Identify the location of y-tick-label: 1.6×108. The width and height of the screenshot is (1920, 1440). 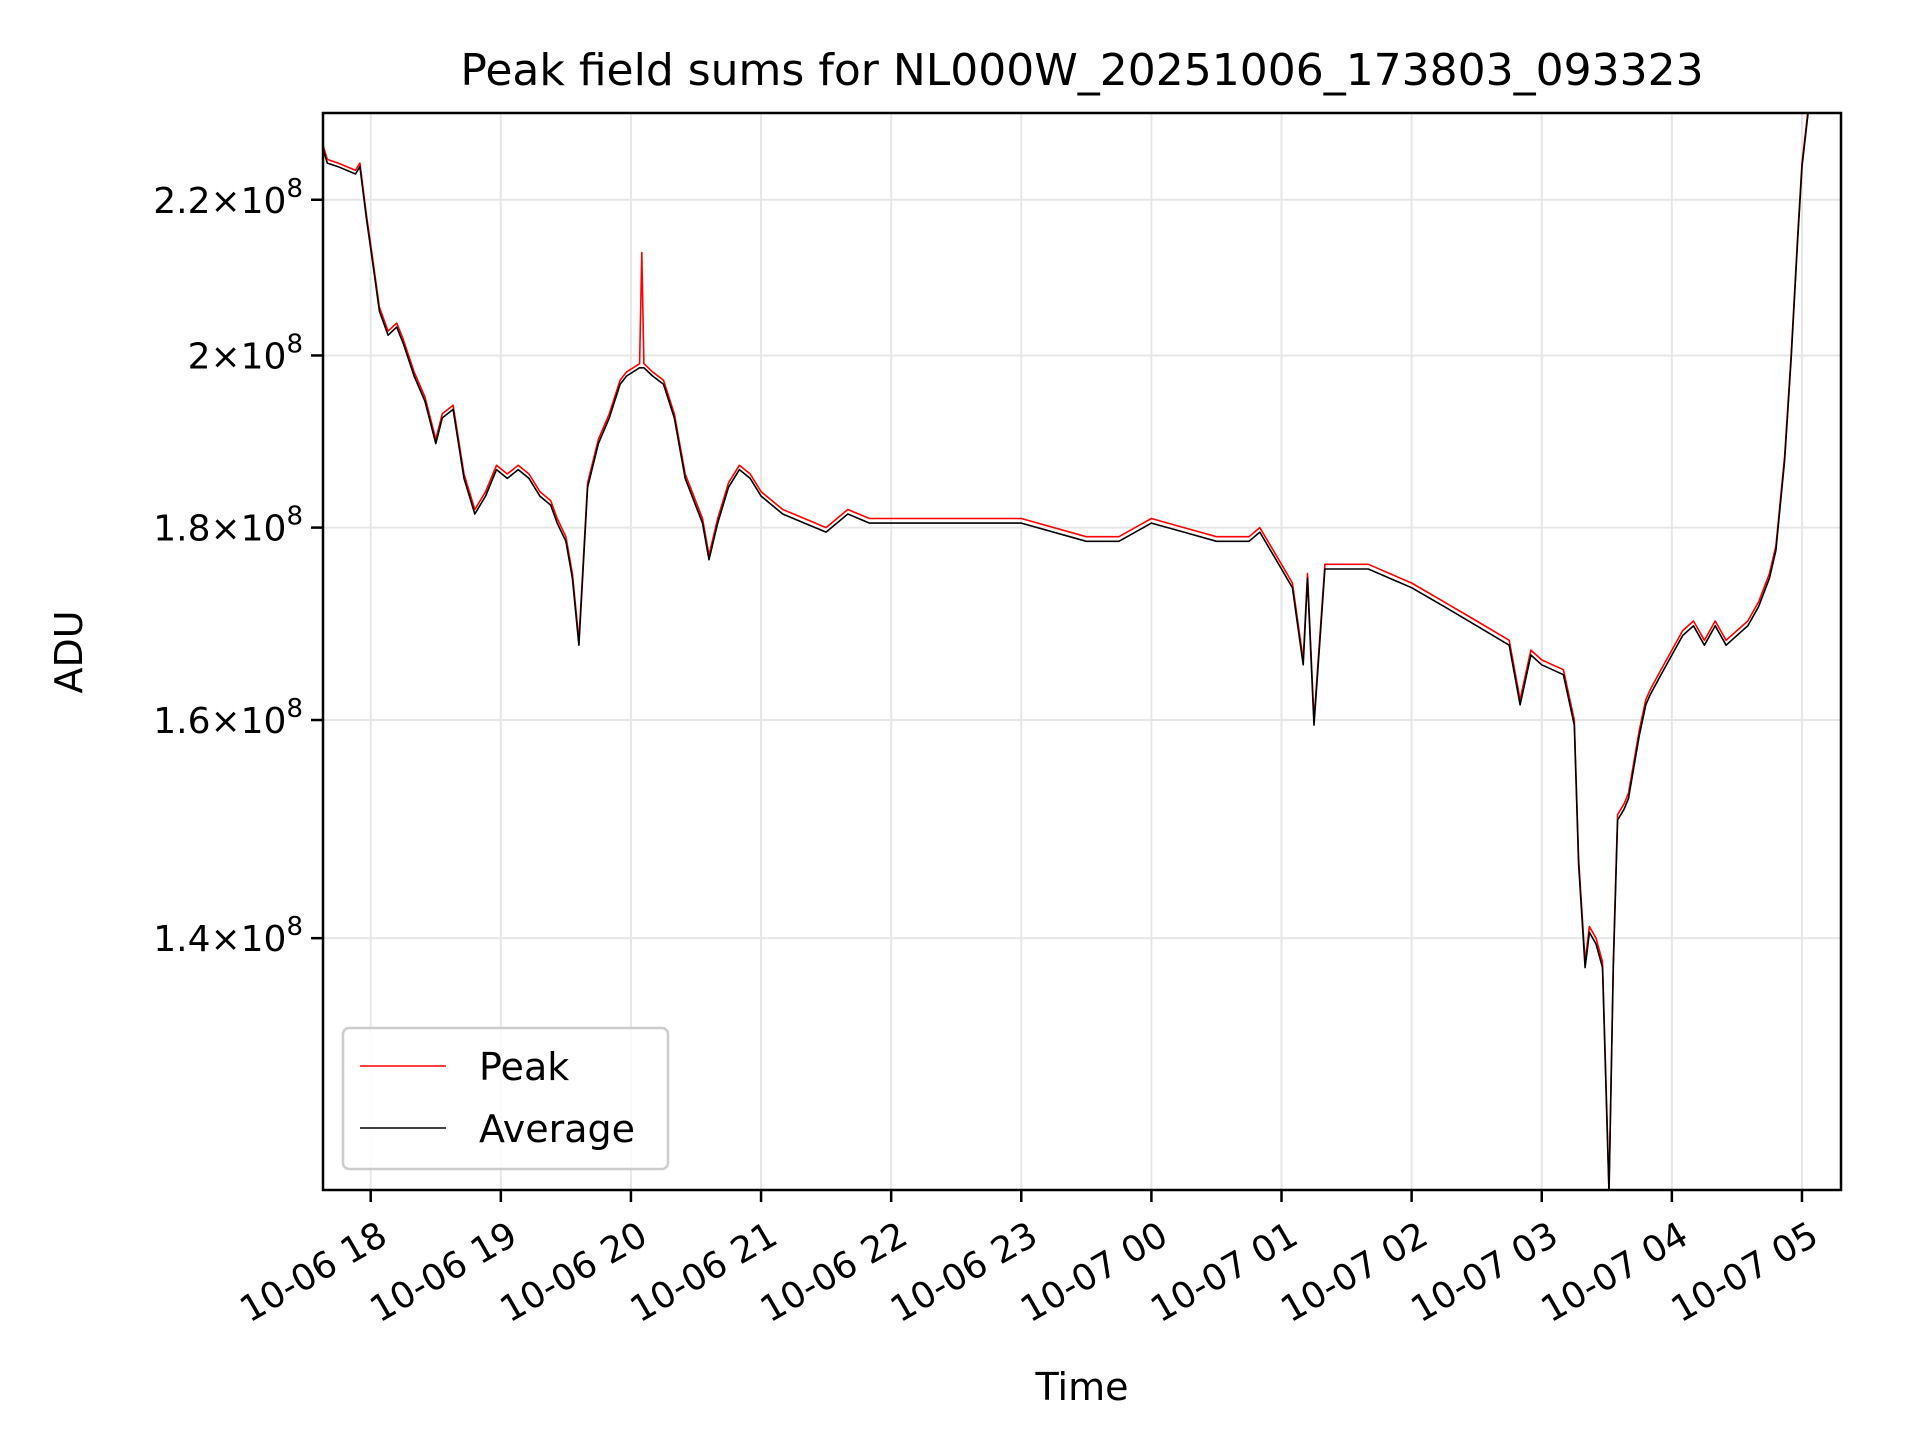
(228, 718).